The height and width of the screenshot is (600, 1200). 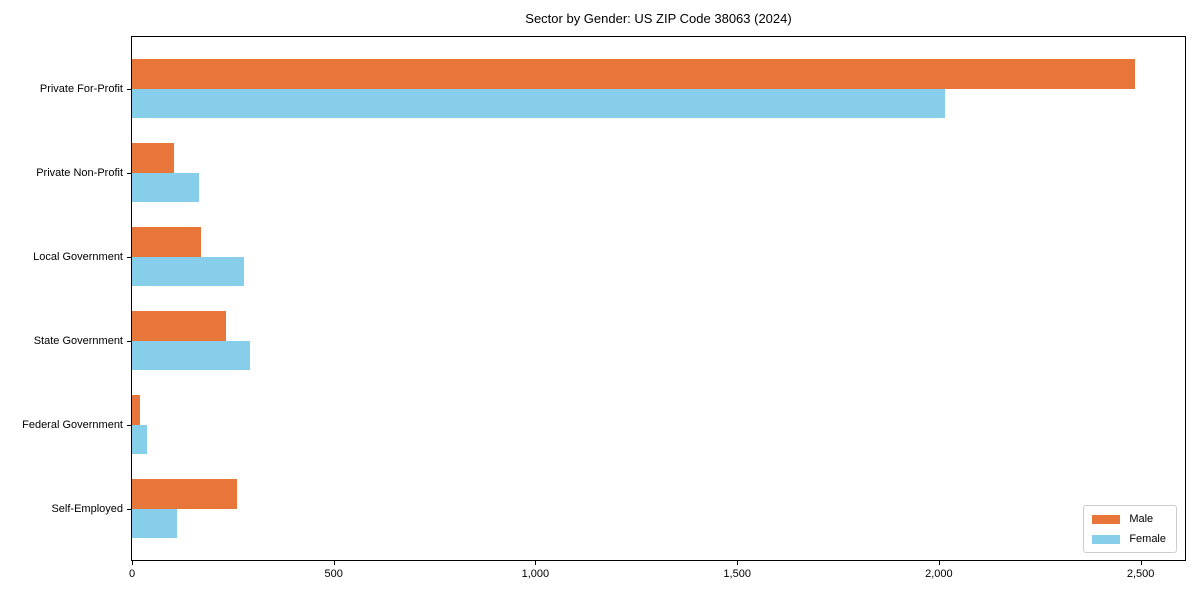 I want to click on y-axis-label: Self-Employed, so click(x=87, y=508).